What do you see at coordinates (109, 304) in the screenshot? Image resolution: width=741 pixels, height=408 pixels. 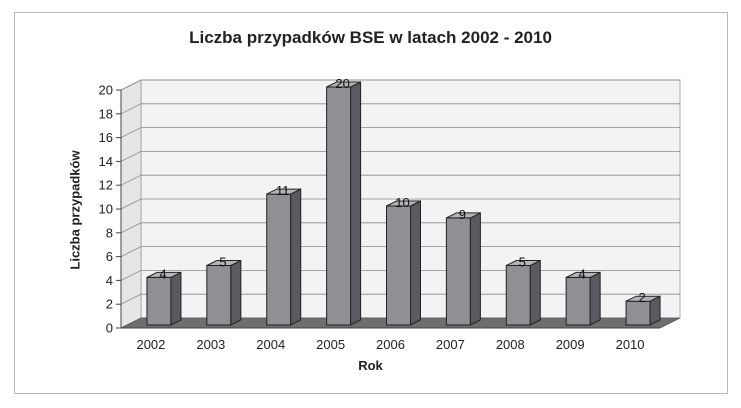 I see `y-tick-label: 2` at bounding box center [109, 304].